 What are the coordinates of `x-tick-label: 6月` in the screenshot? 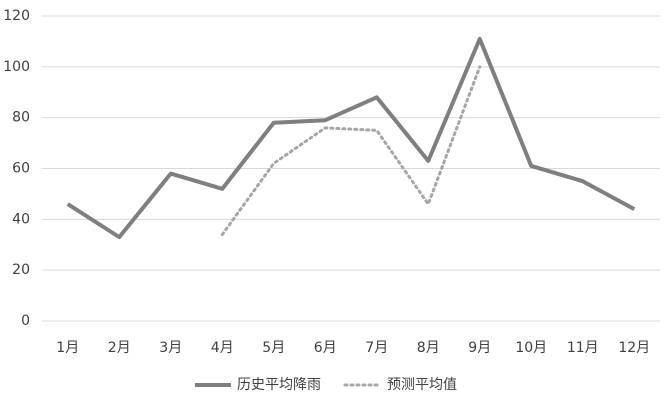 It's located at (325, 348).